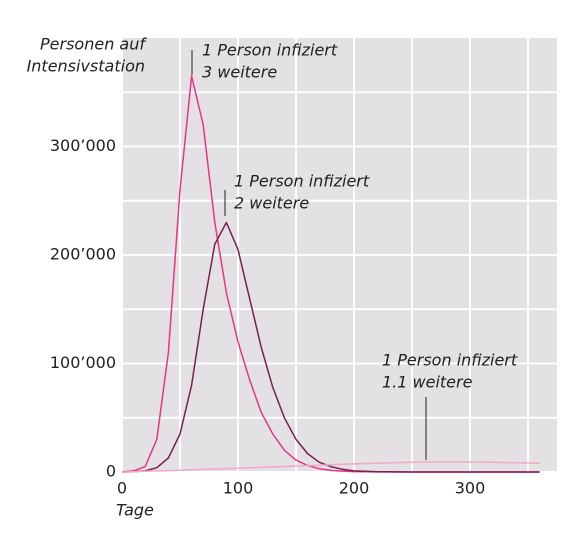  I want to click on x-tick-label: 100, so click(238, 488).